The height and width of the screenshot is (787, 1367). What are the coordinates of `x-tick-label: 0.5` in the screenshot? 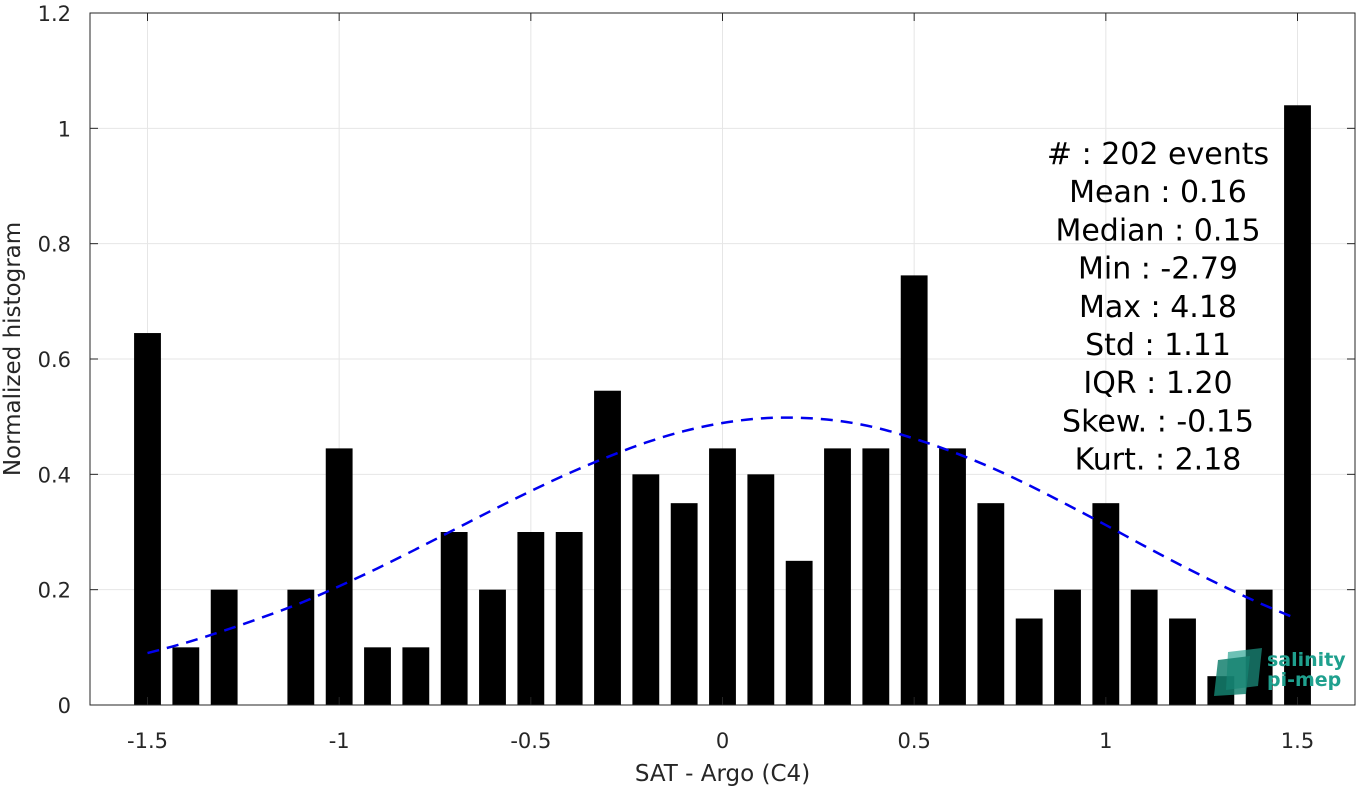 It's located at (913, 741).